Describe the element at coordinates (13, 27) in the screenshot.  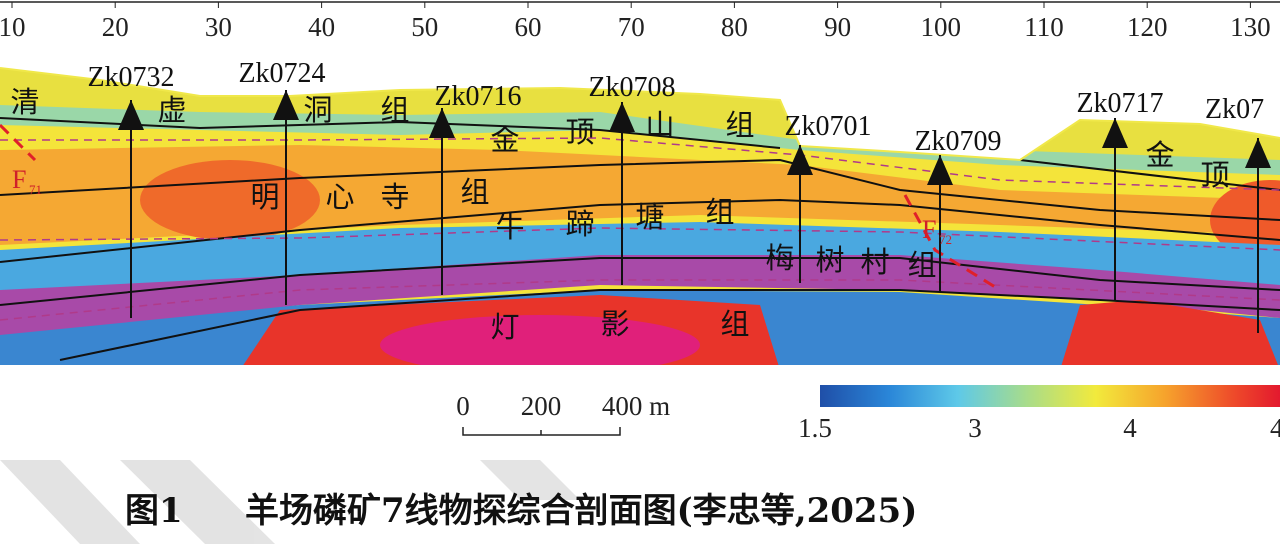
I see `tick-label: 10` at that location.